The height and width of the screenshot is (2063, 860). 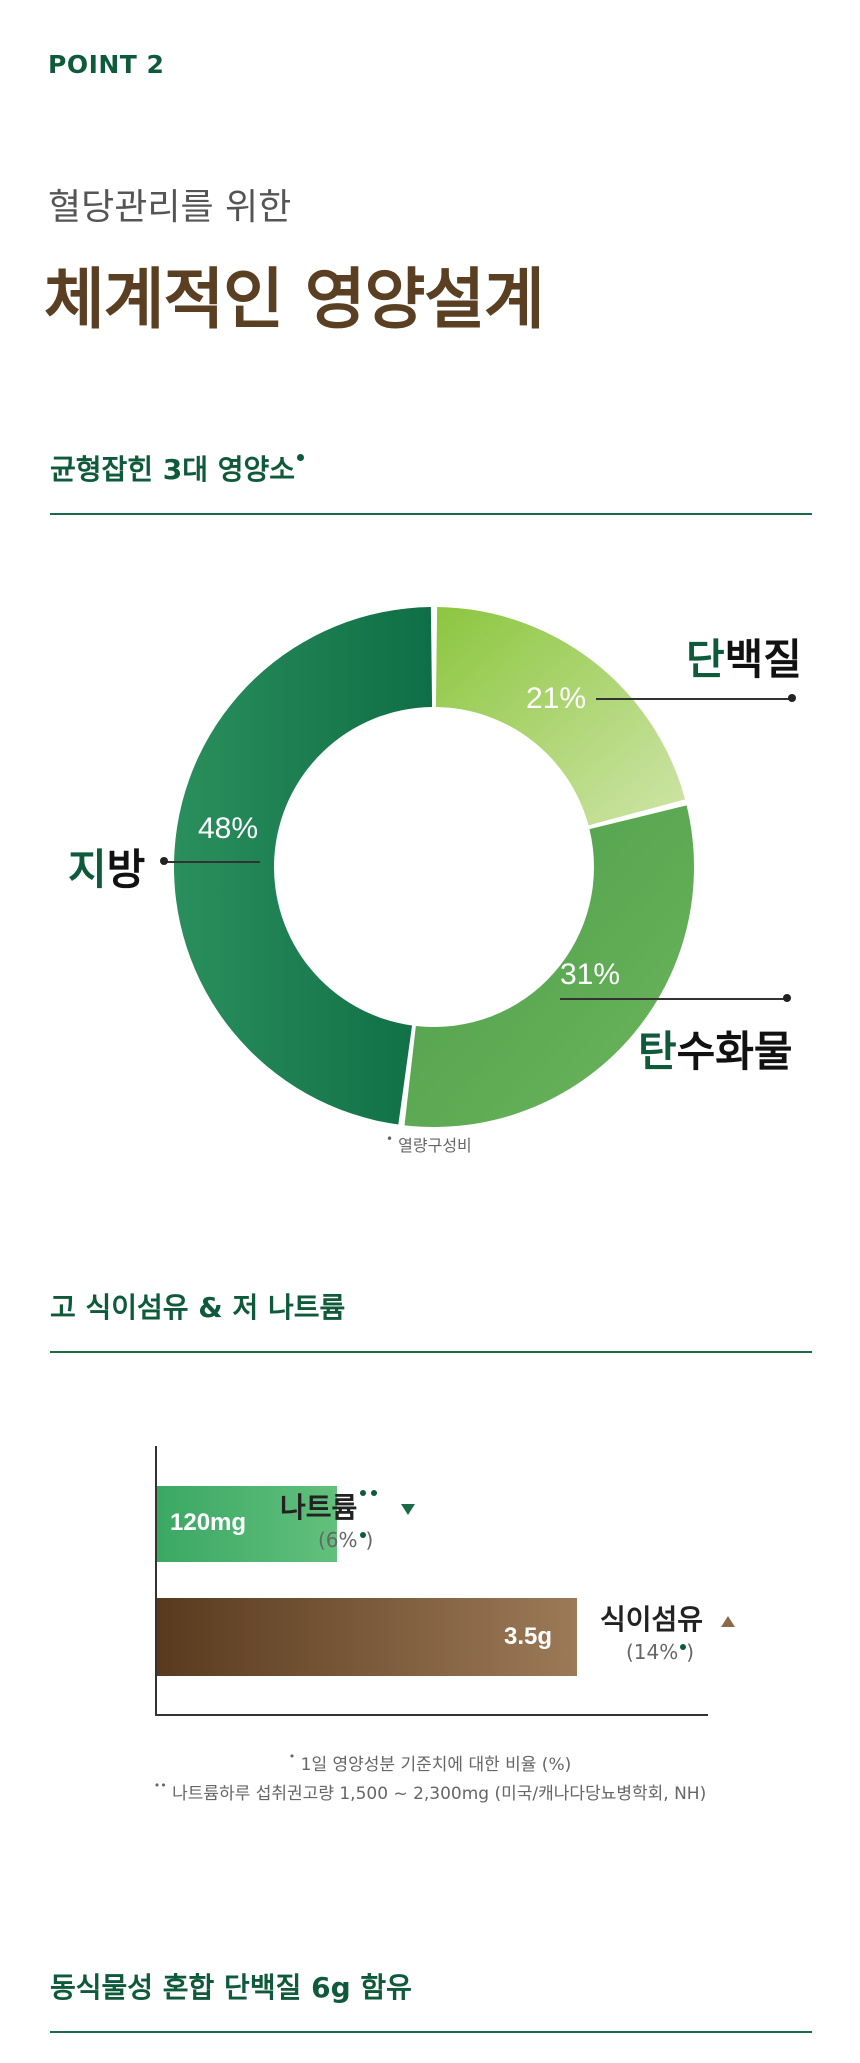 I want to click on sodium-name: 나트륨, so click(x=348, y=1506).